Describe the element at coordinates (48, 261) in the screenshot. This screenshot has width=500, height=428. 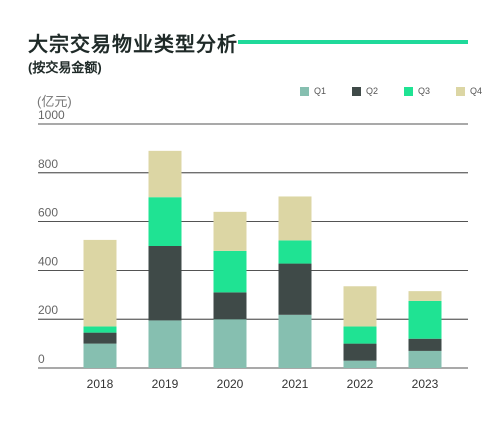
I see `y-tick-label: 400` at that location.